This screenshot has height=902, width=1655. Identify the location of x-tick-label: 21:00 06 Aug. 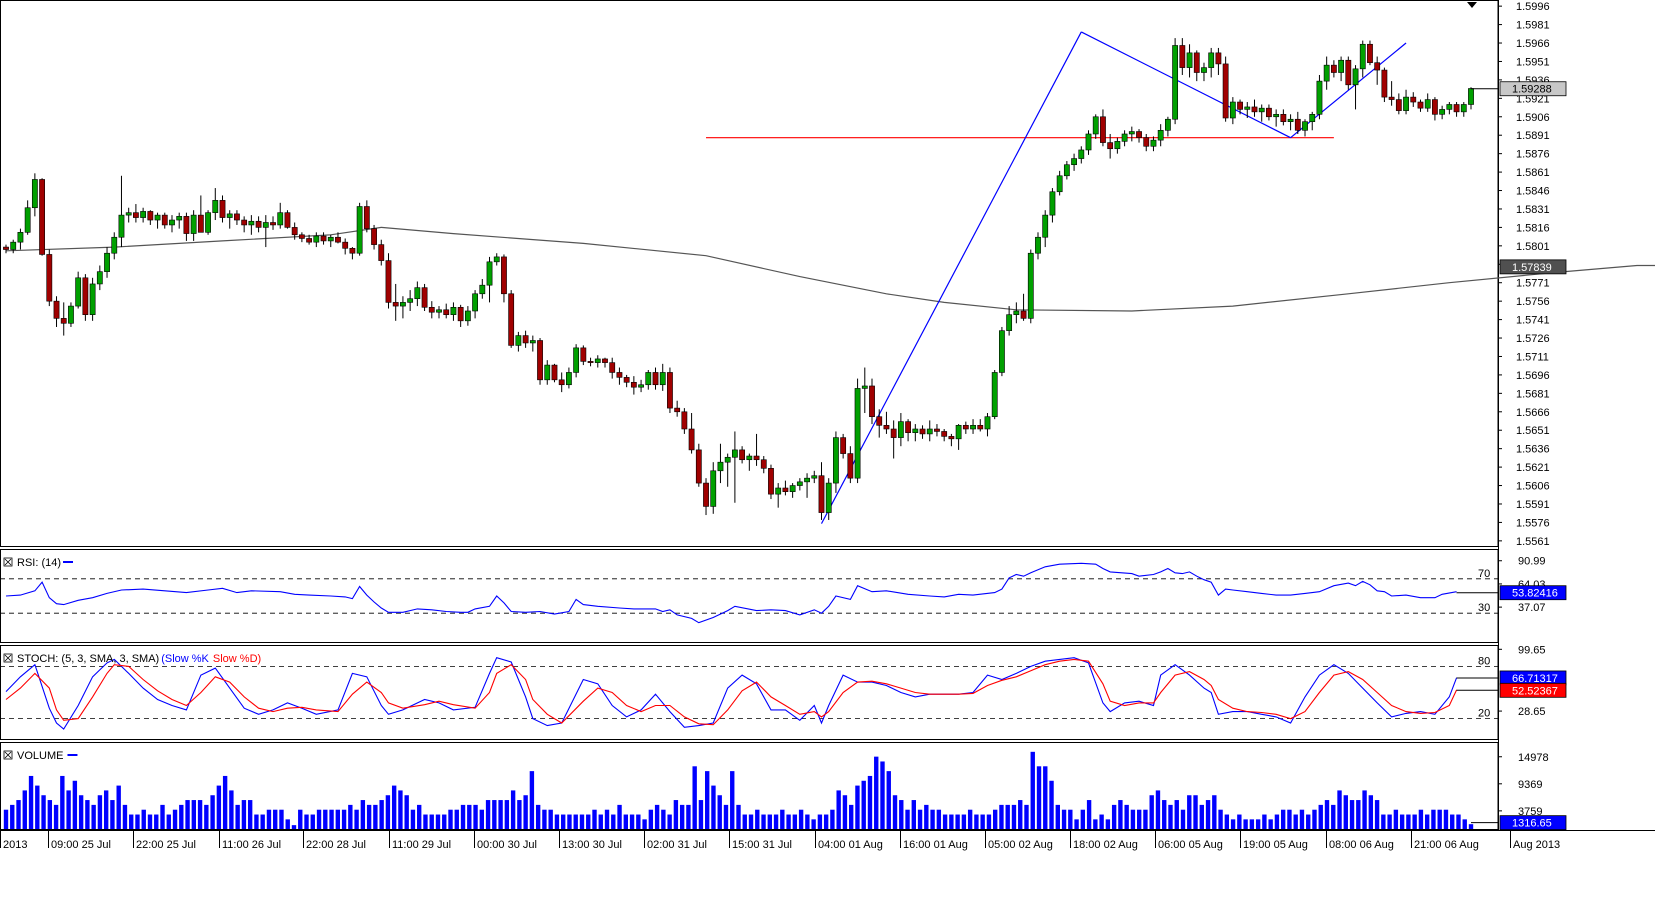
(1446, 845).